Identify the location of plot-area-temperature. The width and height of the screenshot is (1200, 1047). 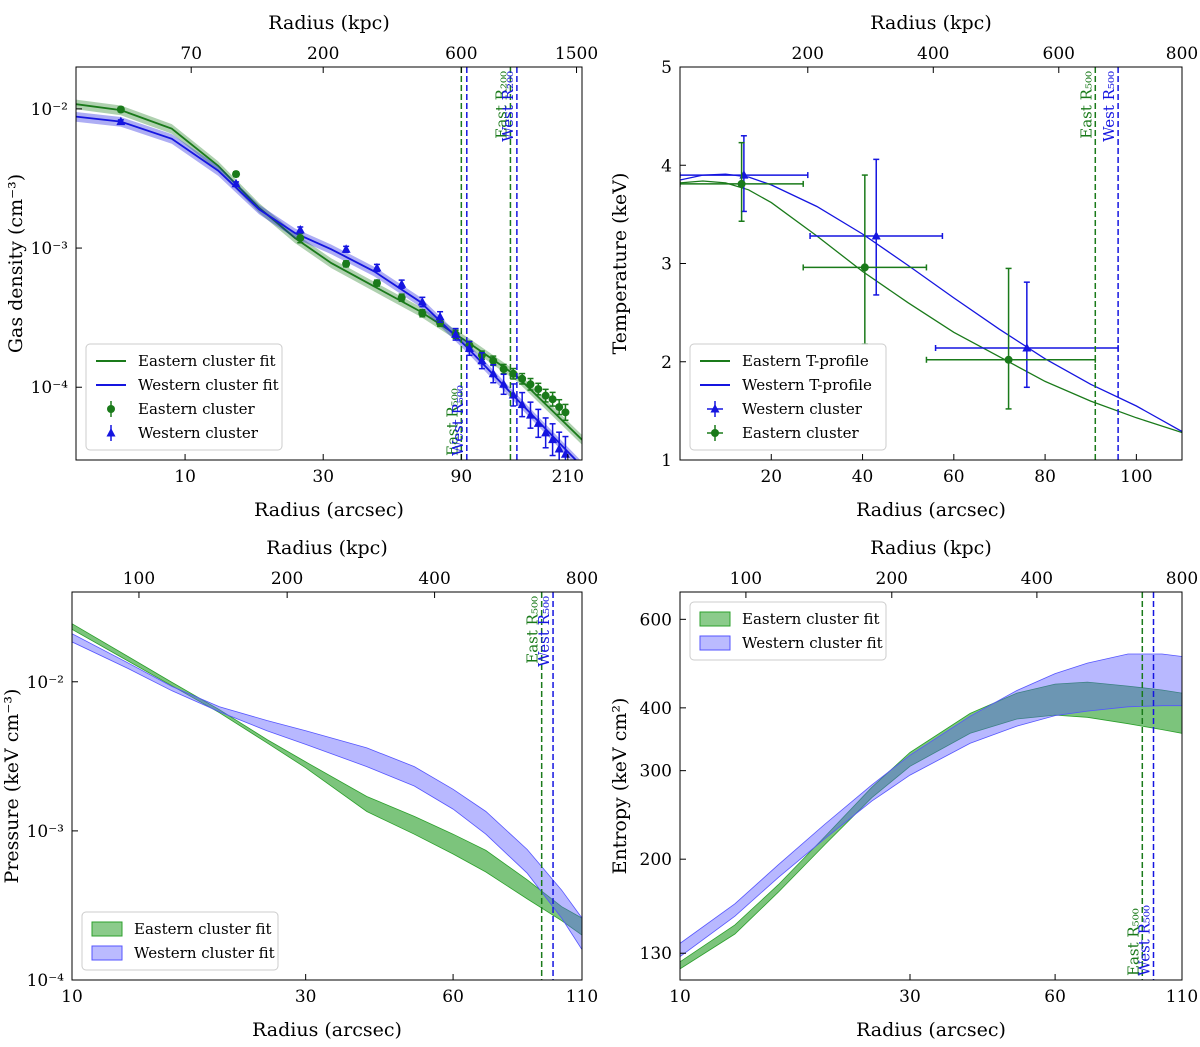
(931, 284).